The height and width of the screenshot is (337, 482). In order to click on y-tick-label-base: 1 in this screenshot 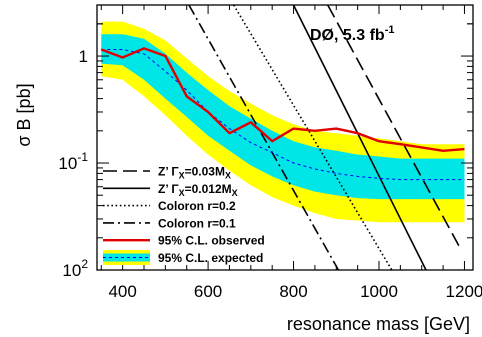, I will do `click(83, 56)`.